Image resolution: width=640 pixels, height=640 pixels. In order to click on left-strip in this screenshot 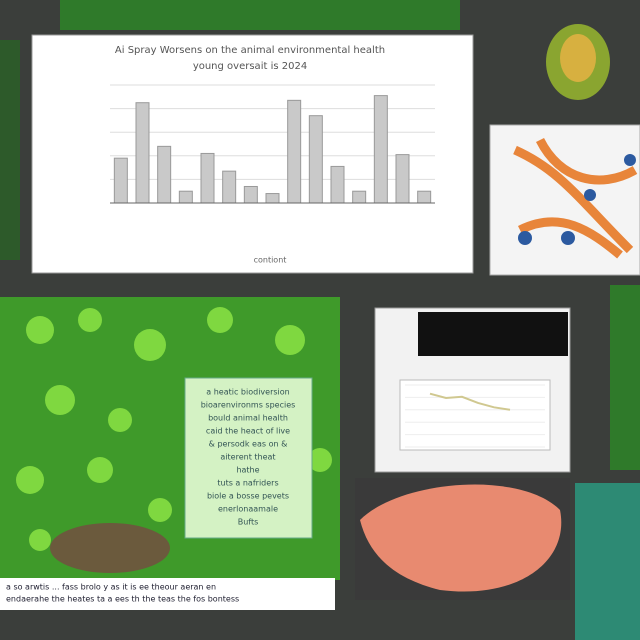, I will do `click(10, 150)`.